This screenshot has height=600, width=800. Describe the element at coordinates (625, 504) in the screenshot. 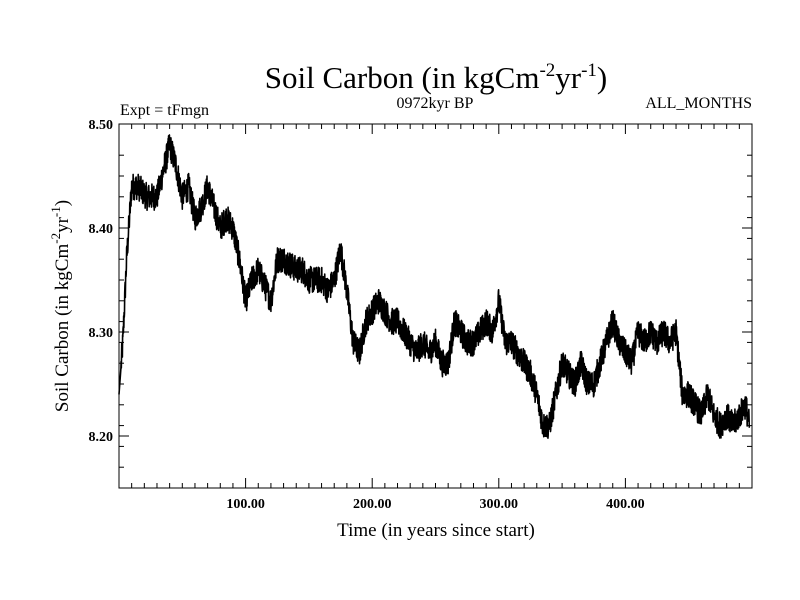

I see `x-tick-label: 400.00` at that location.